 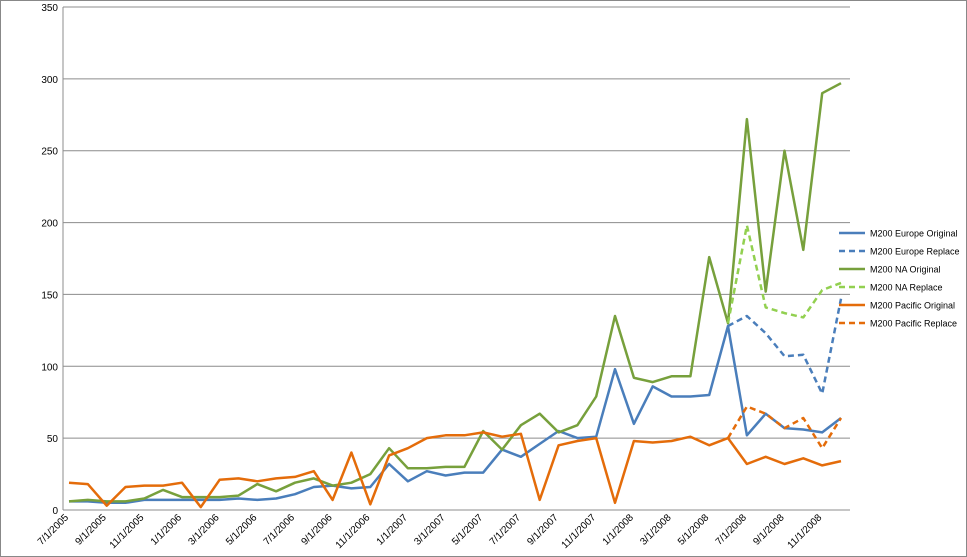 What do you see at coordinates (55, 511) in the screenshot?
I see `y-tick-label: 0` at bounding box center [55, 511].